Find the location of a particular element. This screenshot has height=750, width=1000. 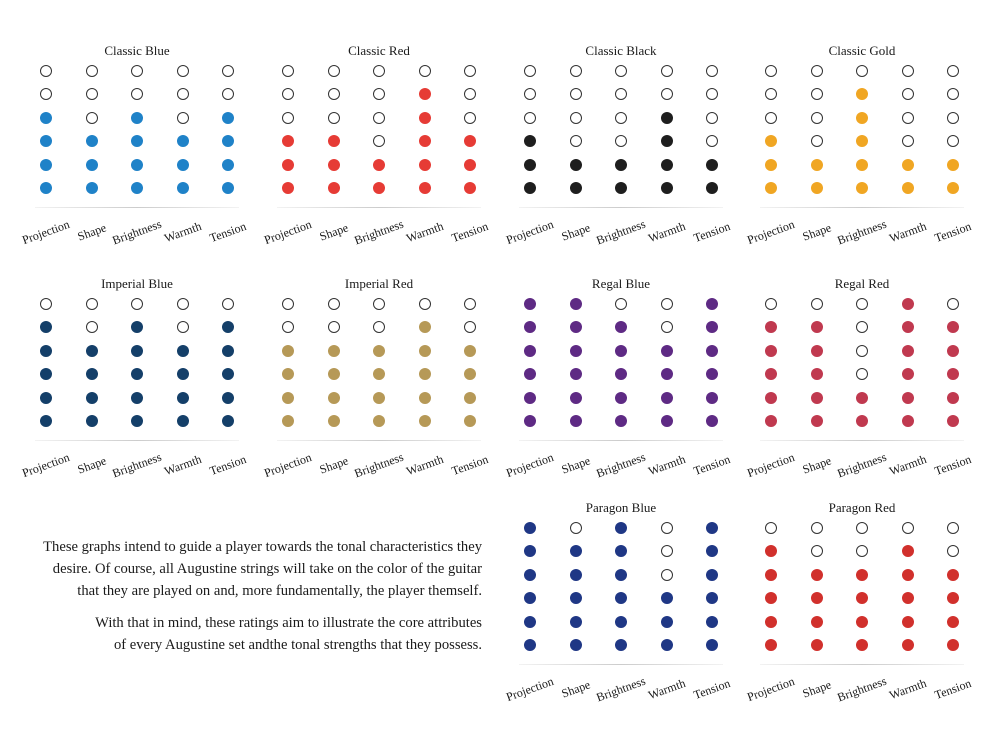

chart-title: Paragon Blue is located at coordinates (621, 507).